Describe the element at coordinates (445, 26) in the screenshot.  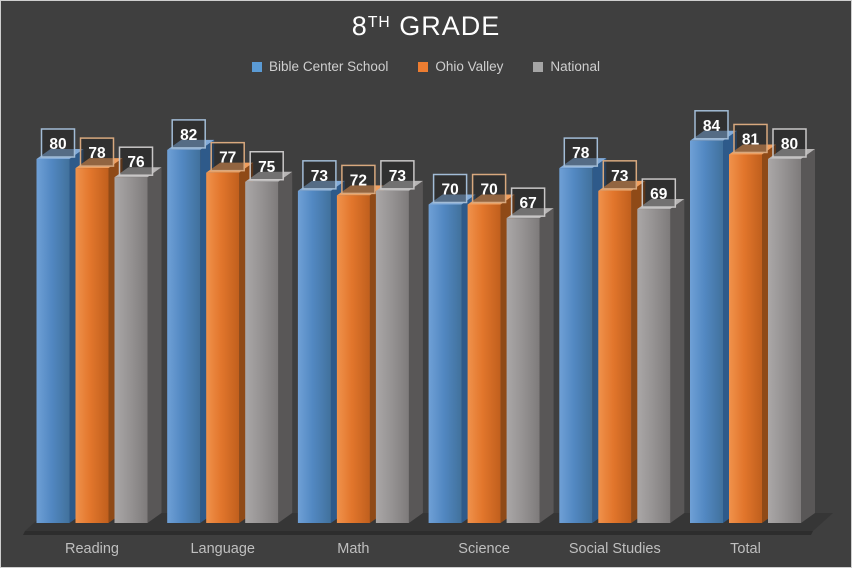
I see `chart-title-rest: GRADE` at that location.